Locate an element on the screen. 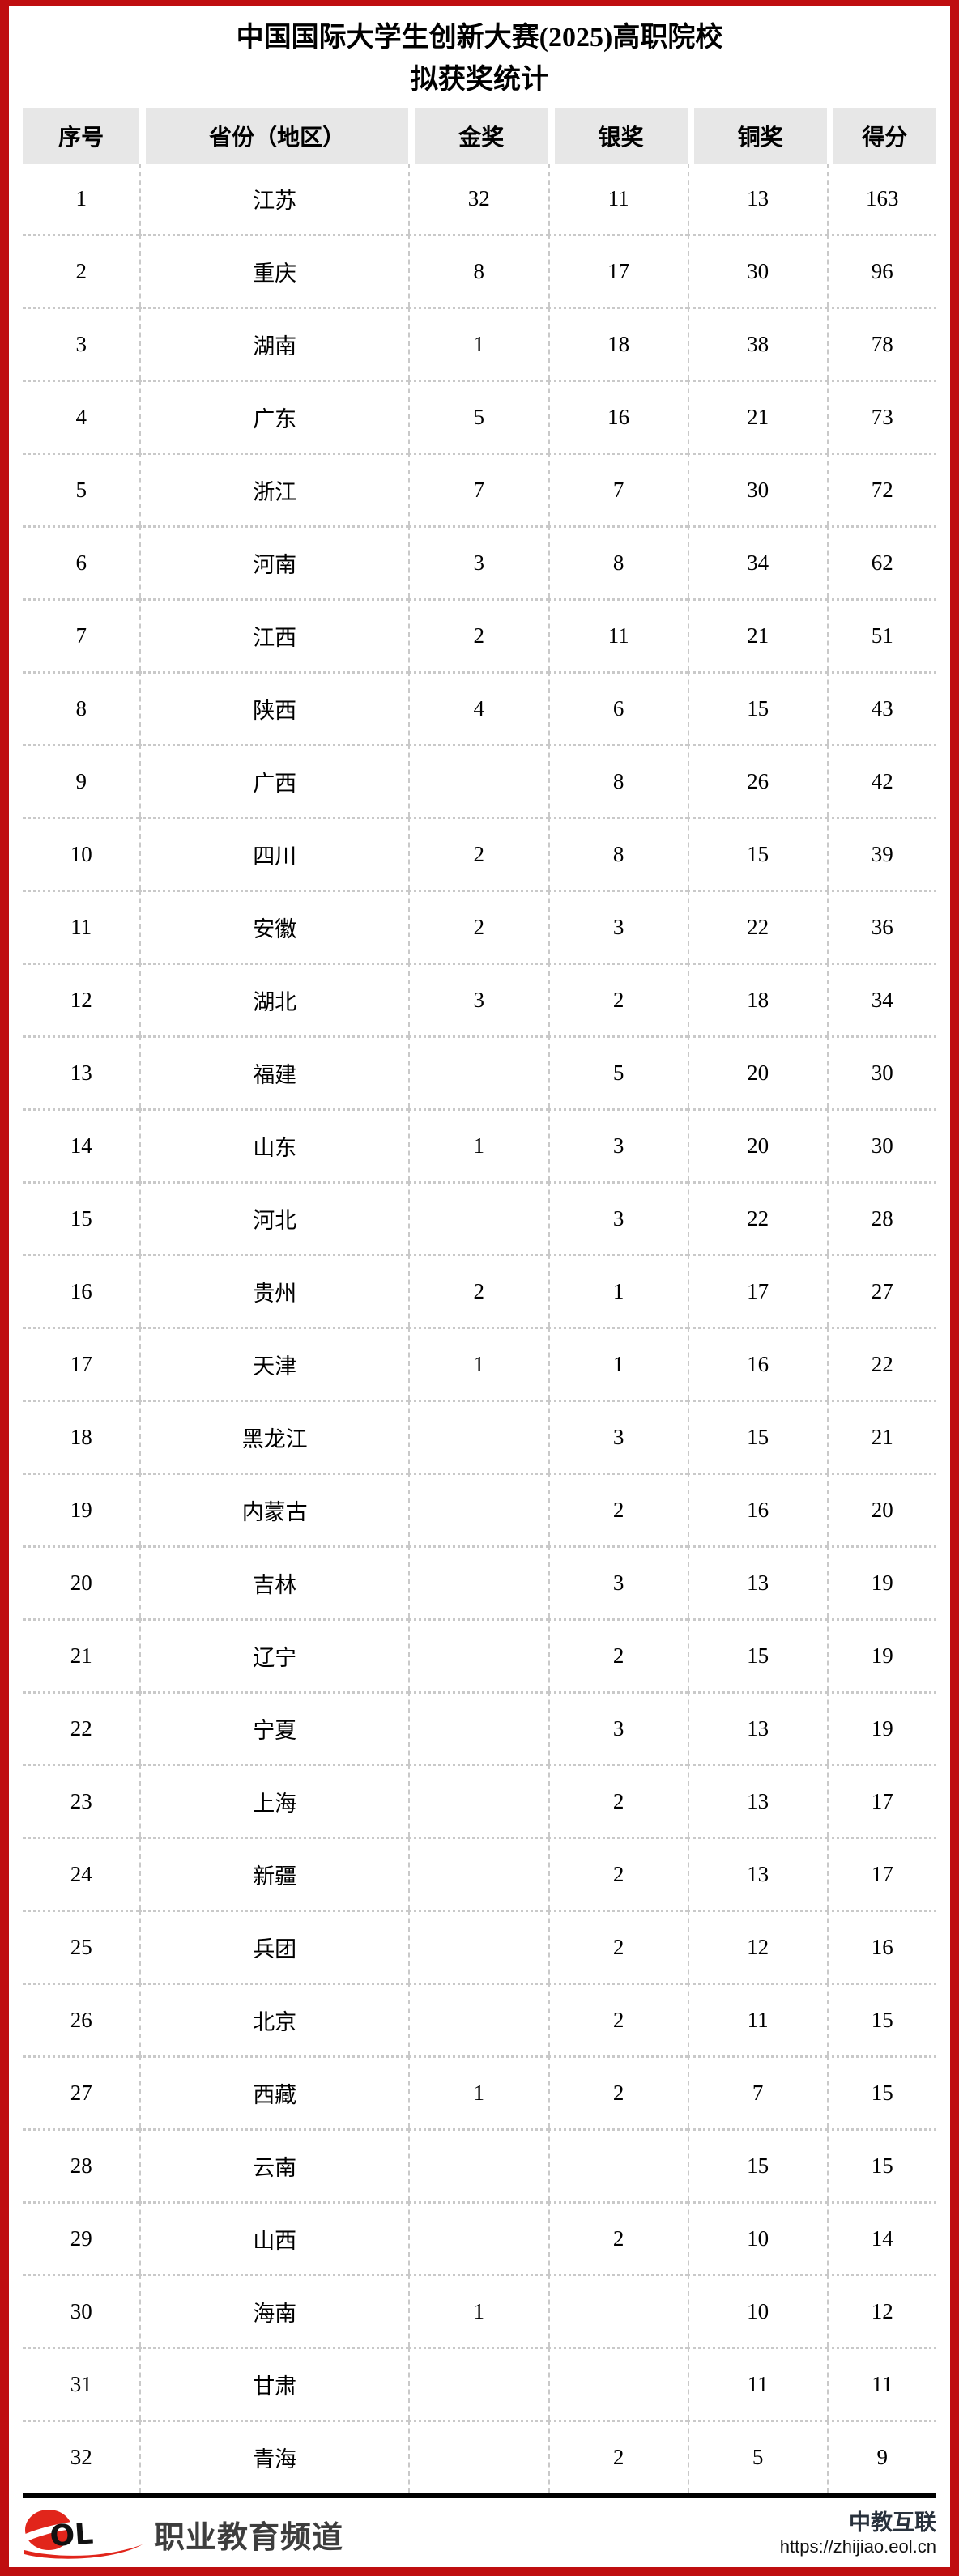  table-row: 29 山西 2 10 14 is located at coordinates (479, 2237).